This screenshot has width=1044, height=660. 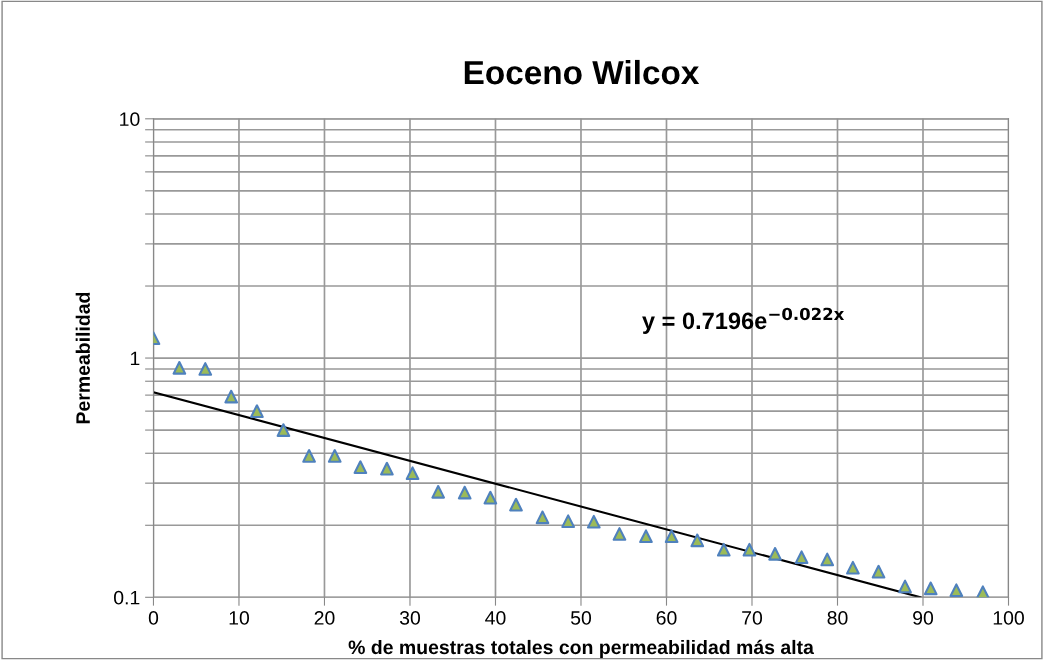 What do you see at coordinates (923, 618) in the screenshot?
I see `x-tick-label: 90` at bounding box center [923, 618].